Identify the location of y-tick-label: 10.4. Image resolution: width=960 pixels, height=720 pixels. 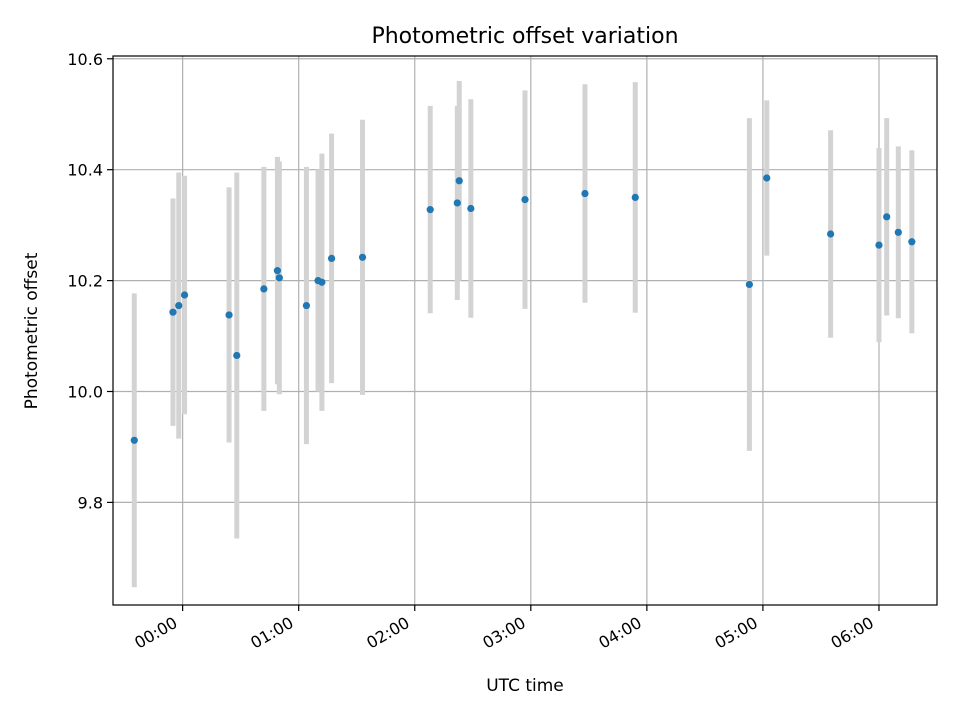
(85, 170).